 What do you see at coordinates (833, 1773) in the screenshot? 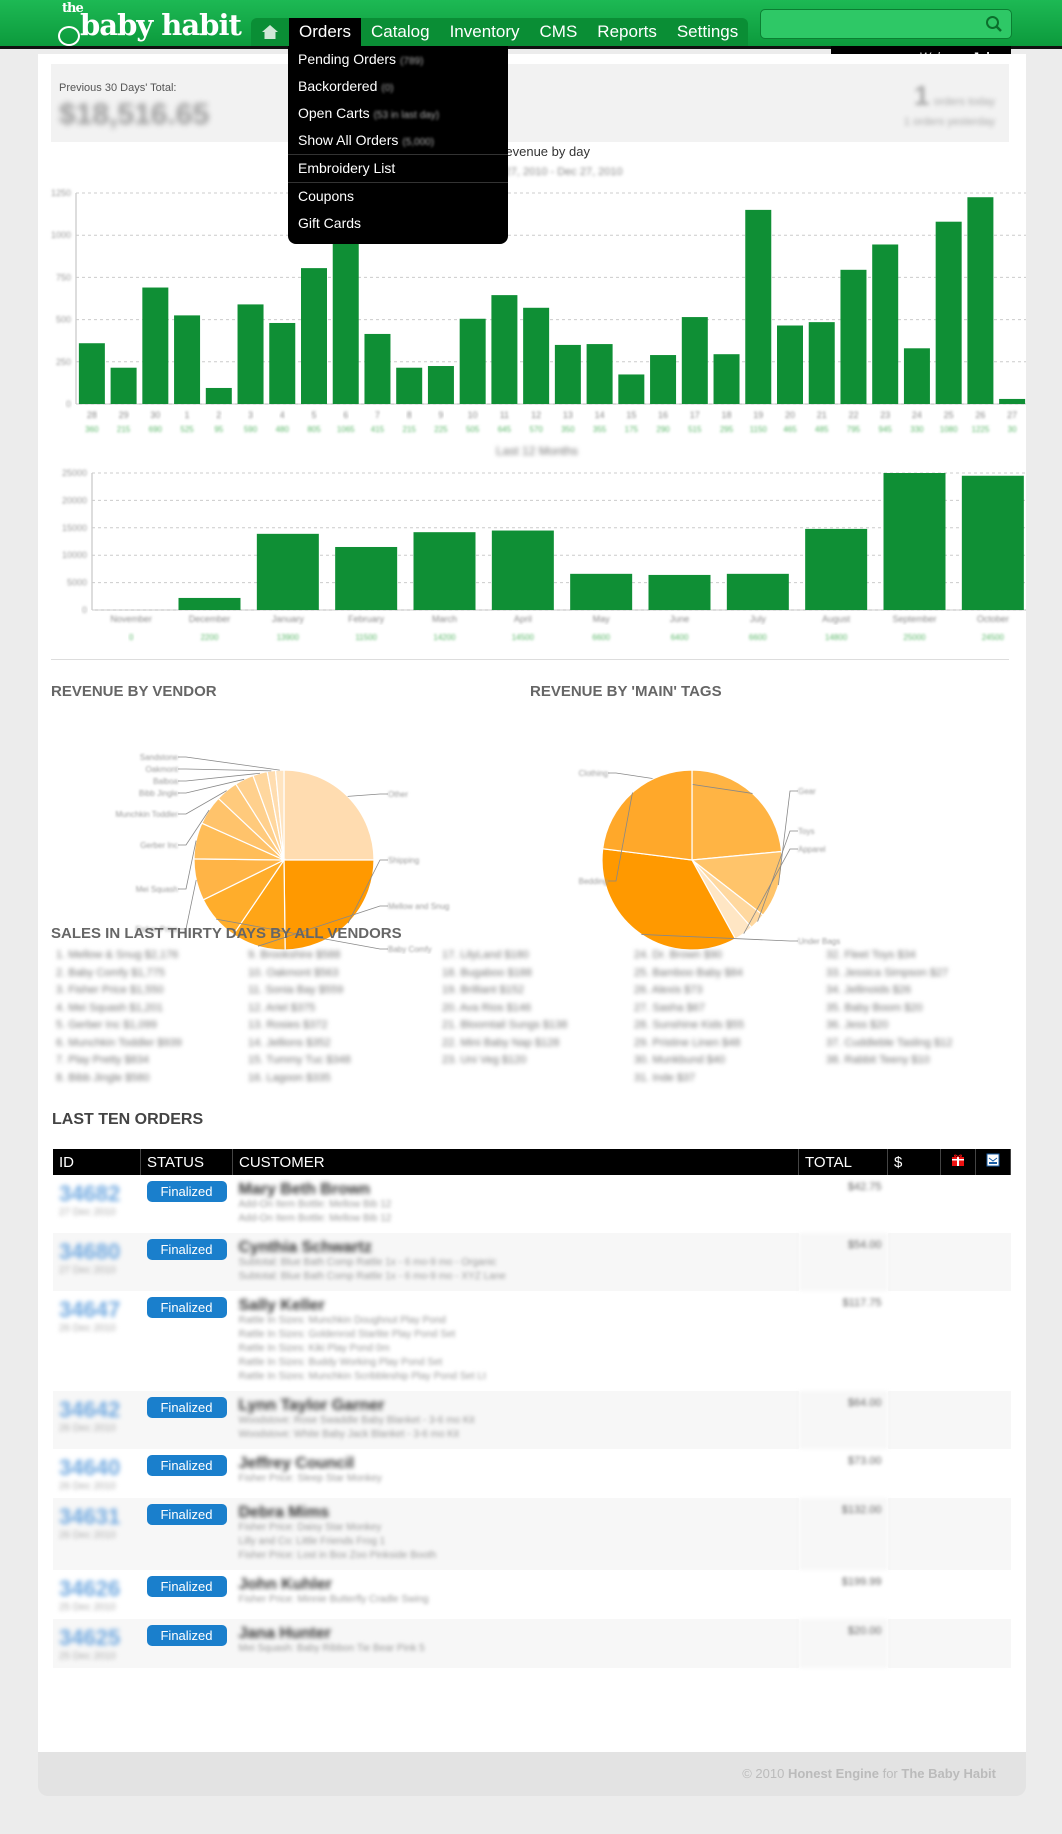
I see `footer-engine: Honest Engine` at bounding box center [833, 1773].